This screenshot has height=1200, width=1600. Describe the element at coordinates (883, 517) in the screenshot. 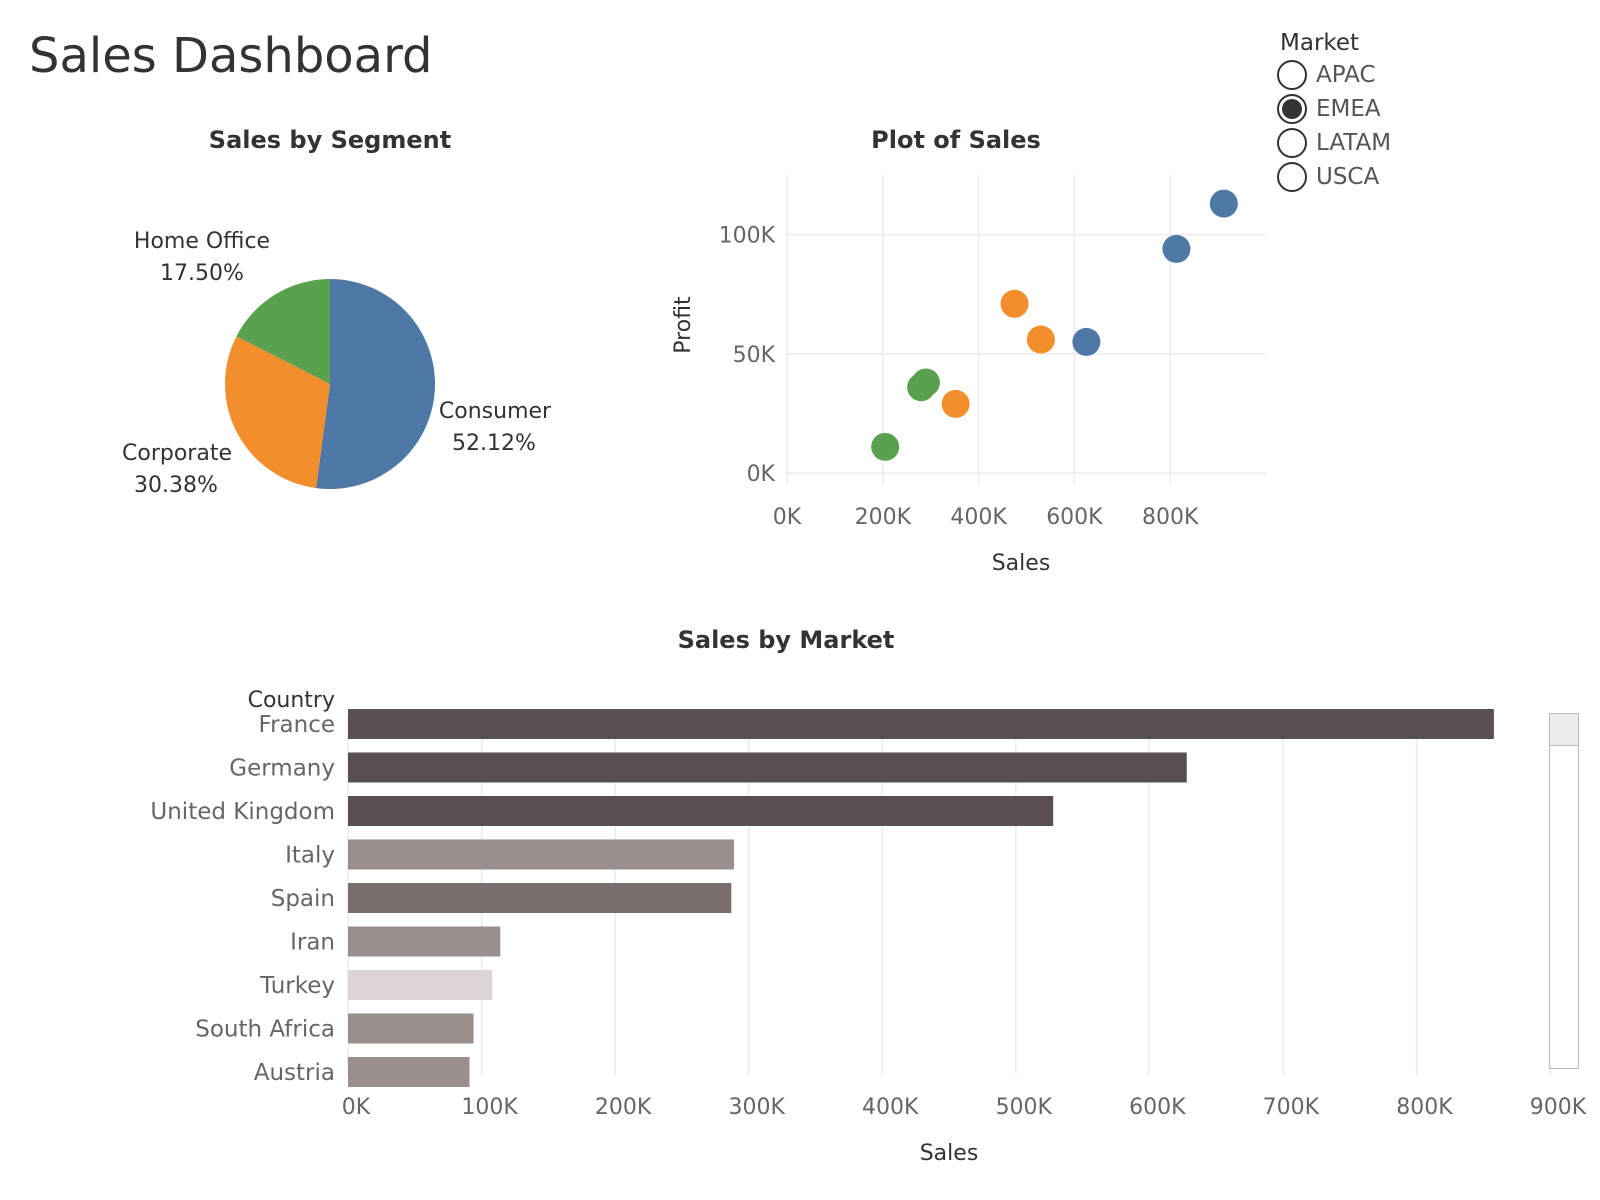

I see `scatter-x-tick-label: 200K` at that location.